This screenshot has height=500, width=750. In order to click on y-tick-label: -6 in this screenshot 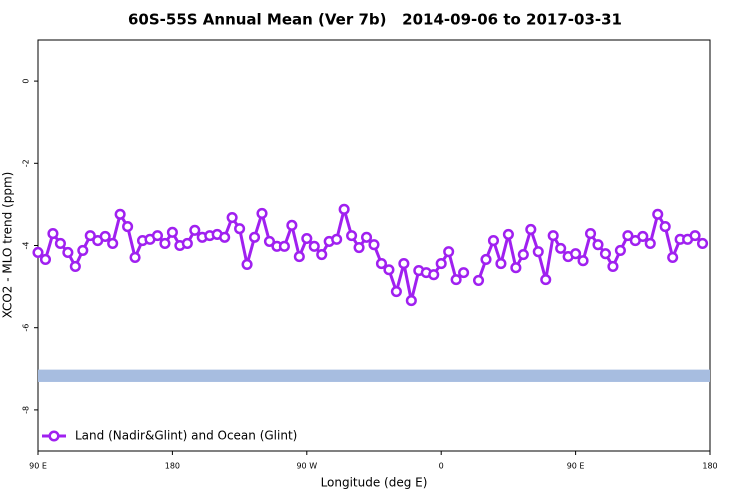, I will do `click(26, 328)`.